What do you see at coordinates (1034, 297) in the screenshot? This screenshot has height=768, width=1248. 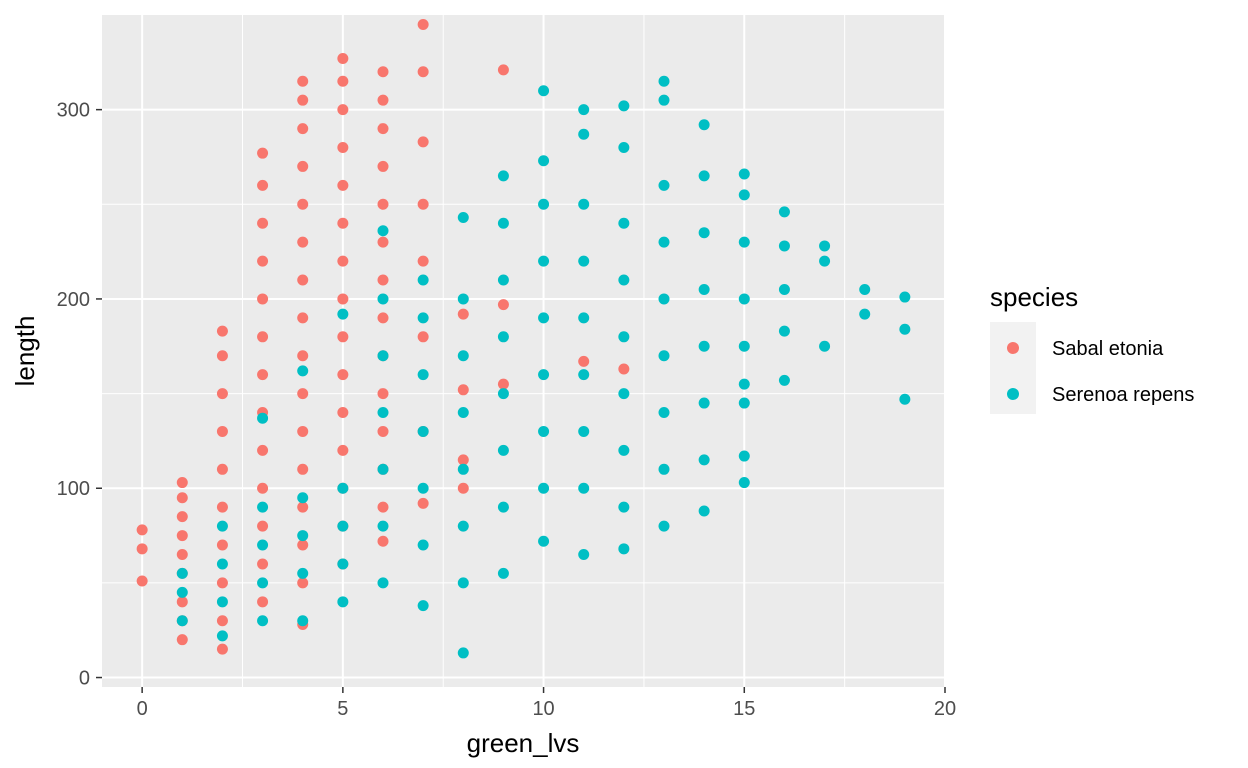 I see `legend-title: species` at bounding box center [1034, 297].